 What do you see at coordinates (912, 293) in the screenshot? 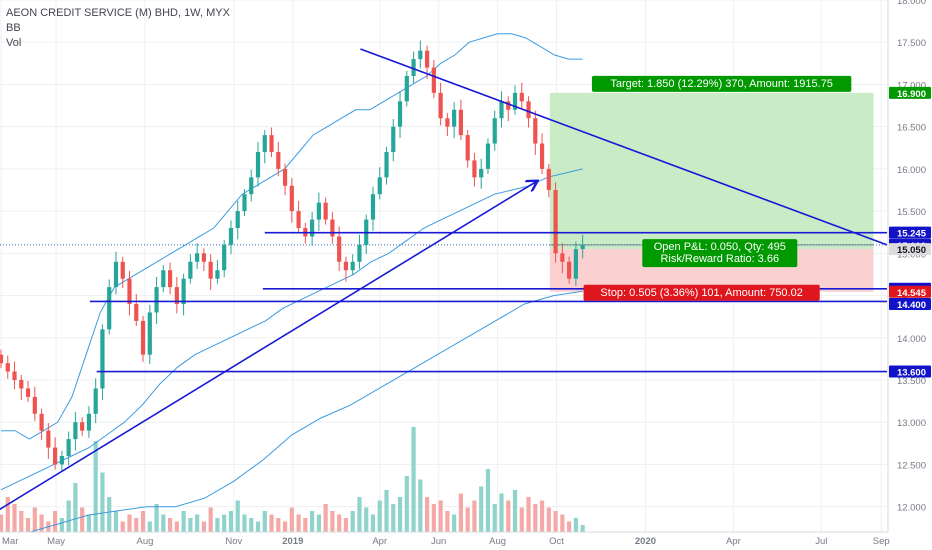
I see `price-tag-label: 14.545` at bounding box center [912, 293].